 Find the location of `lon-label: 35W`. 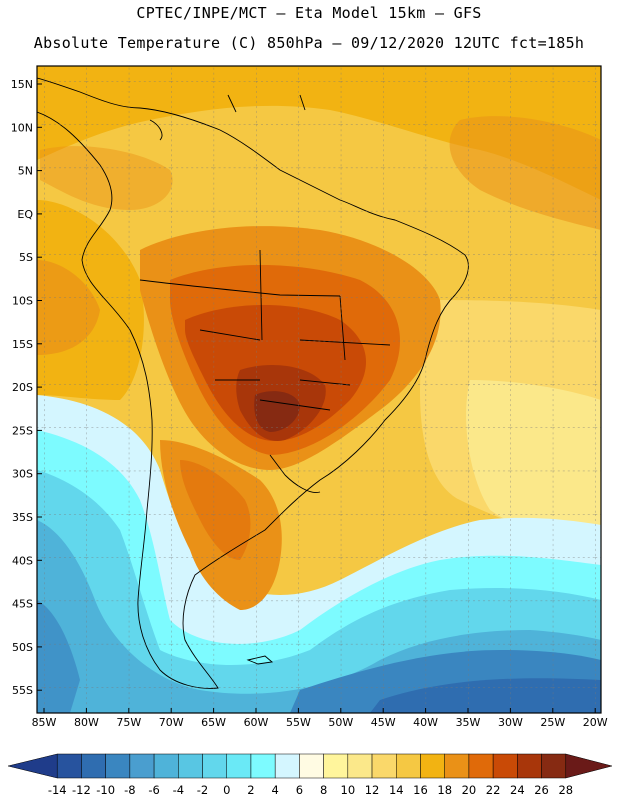

lon-label: 35W is located at coordinates (468, 722).